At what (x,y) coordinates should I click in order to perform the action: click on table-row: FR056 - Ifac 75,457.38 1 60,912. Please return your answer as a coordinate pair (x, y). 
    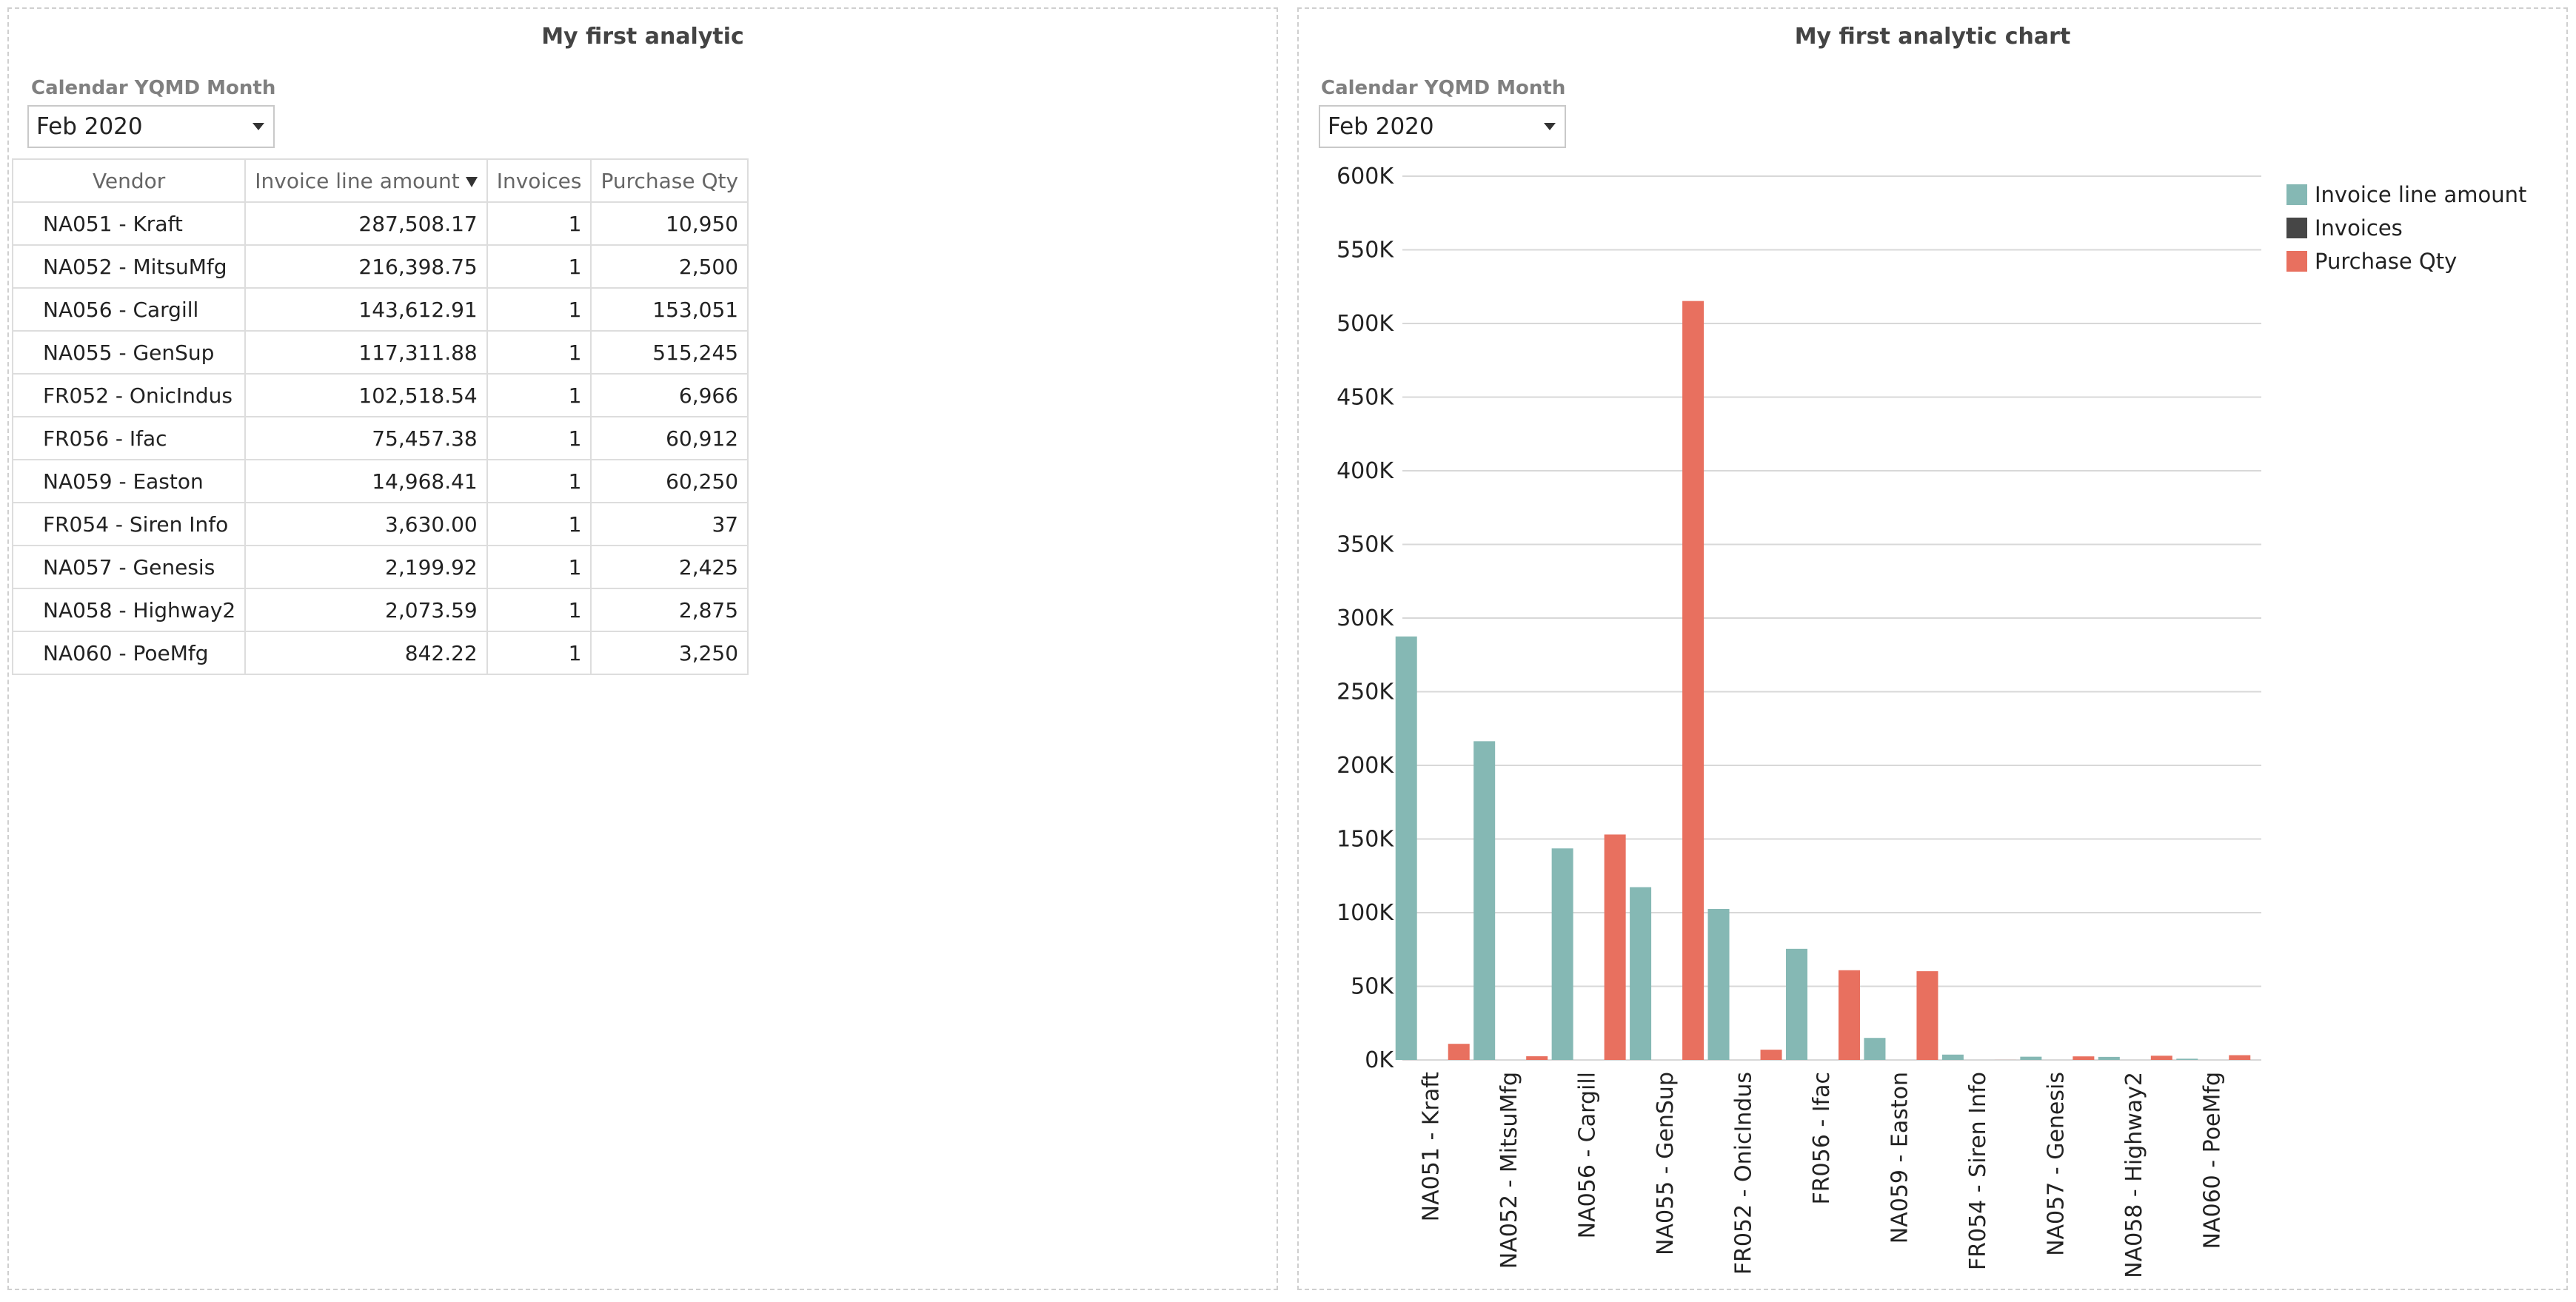
    Looking at the image, I should click on (380, 438).